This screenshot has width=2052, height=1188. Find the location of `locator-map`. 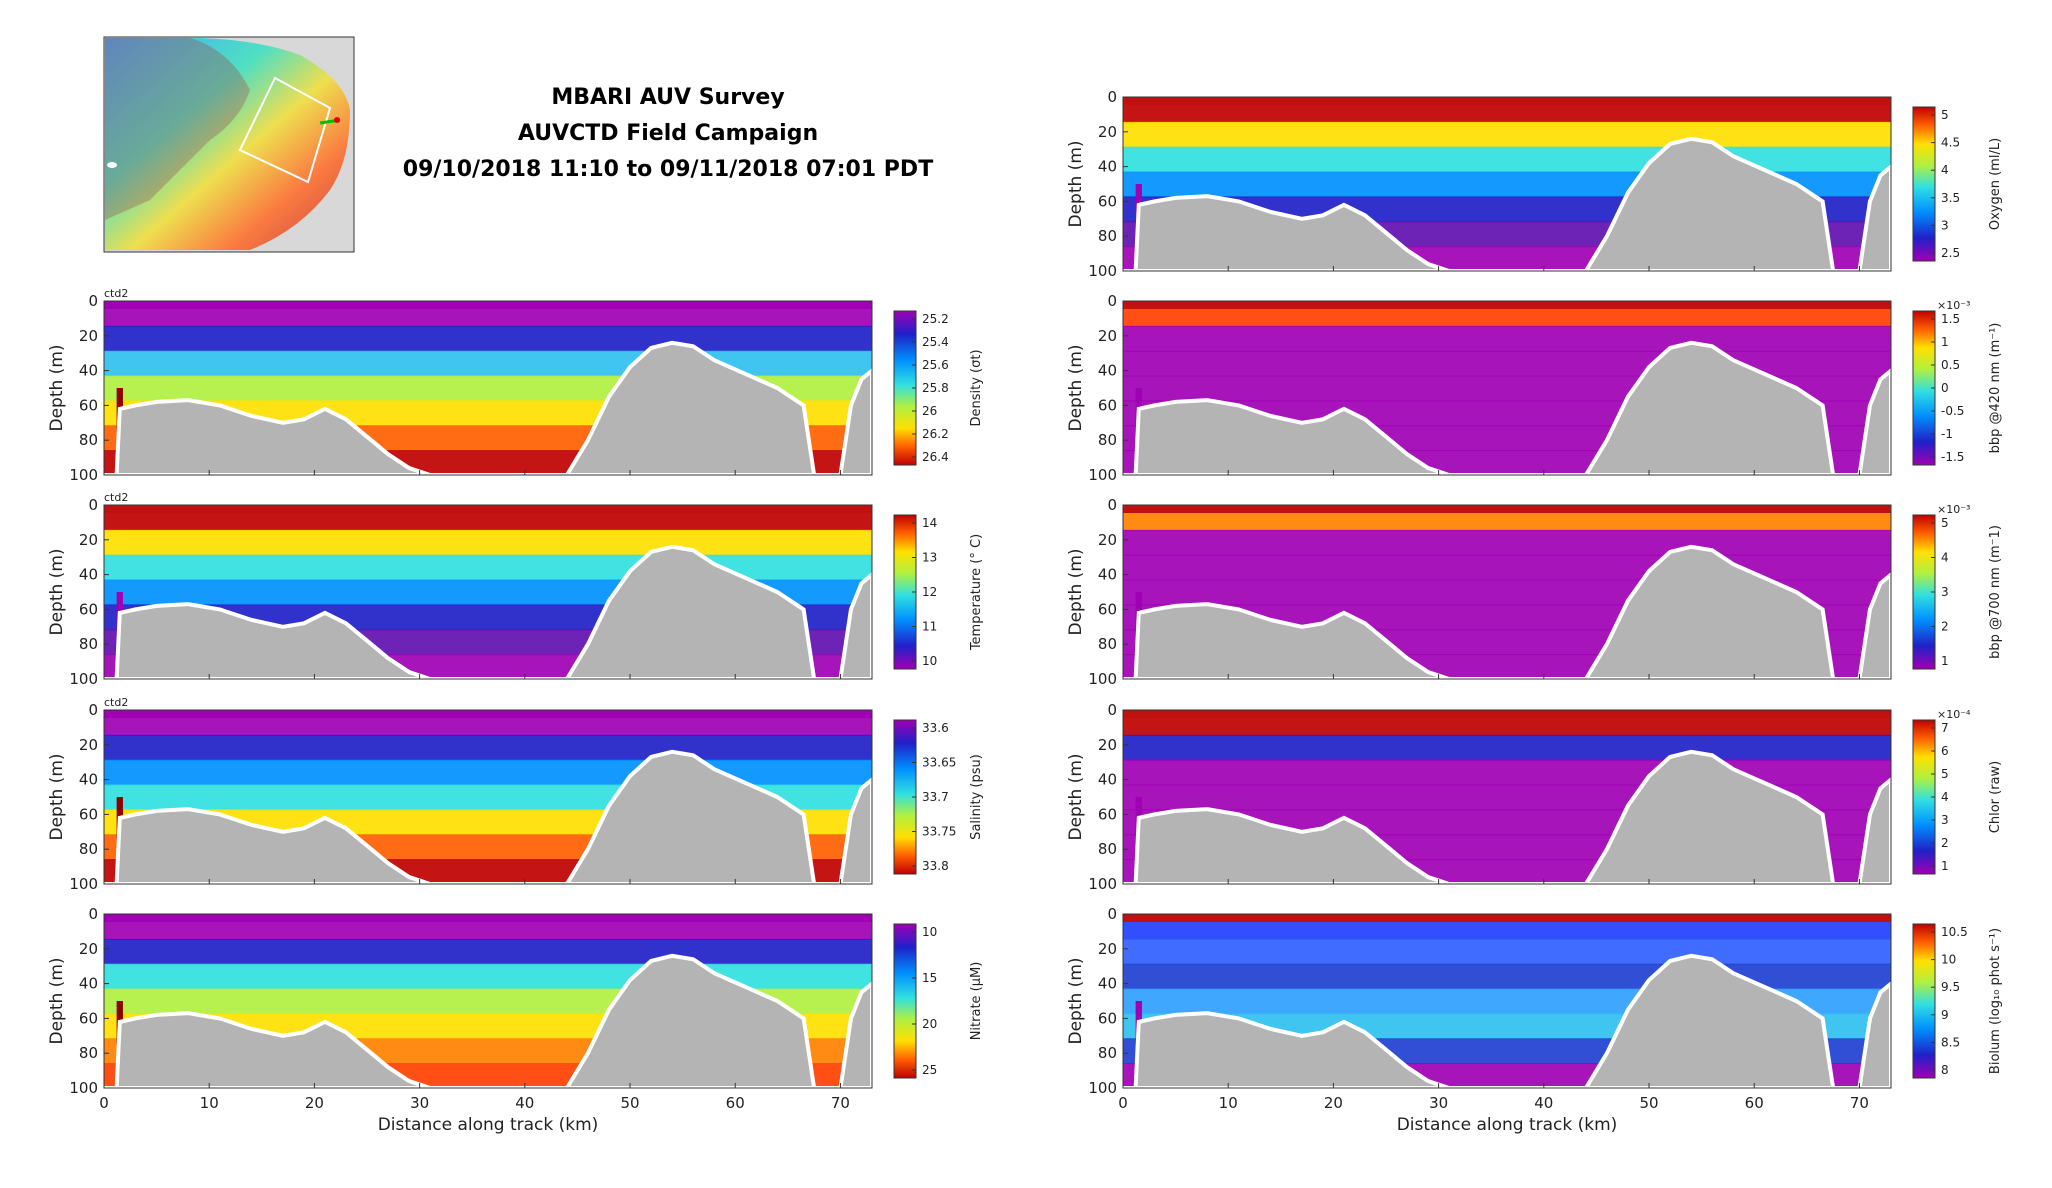

locator-map is located at coordinates (229, 144).